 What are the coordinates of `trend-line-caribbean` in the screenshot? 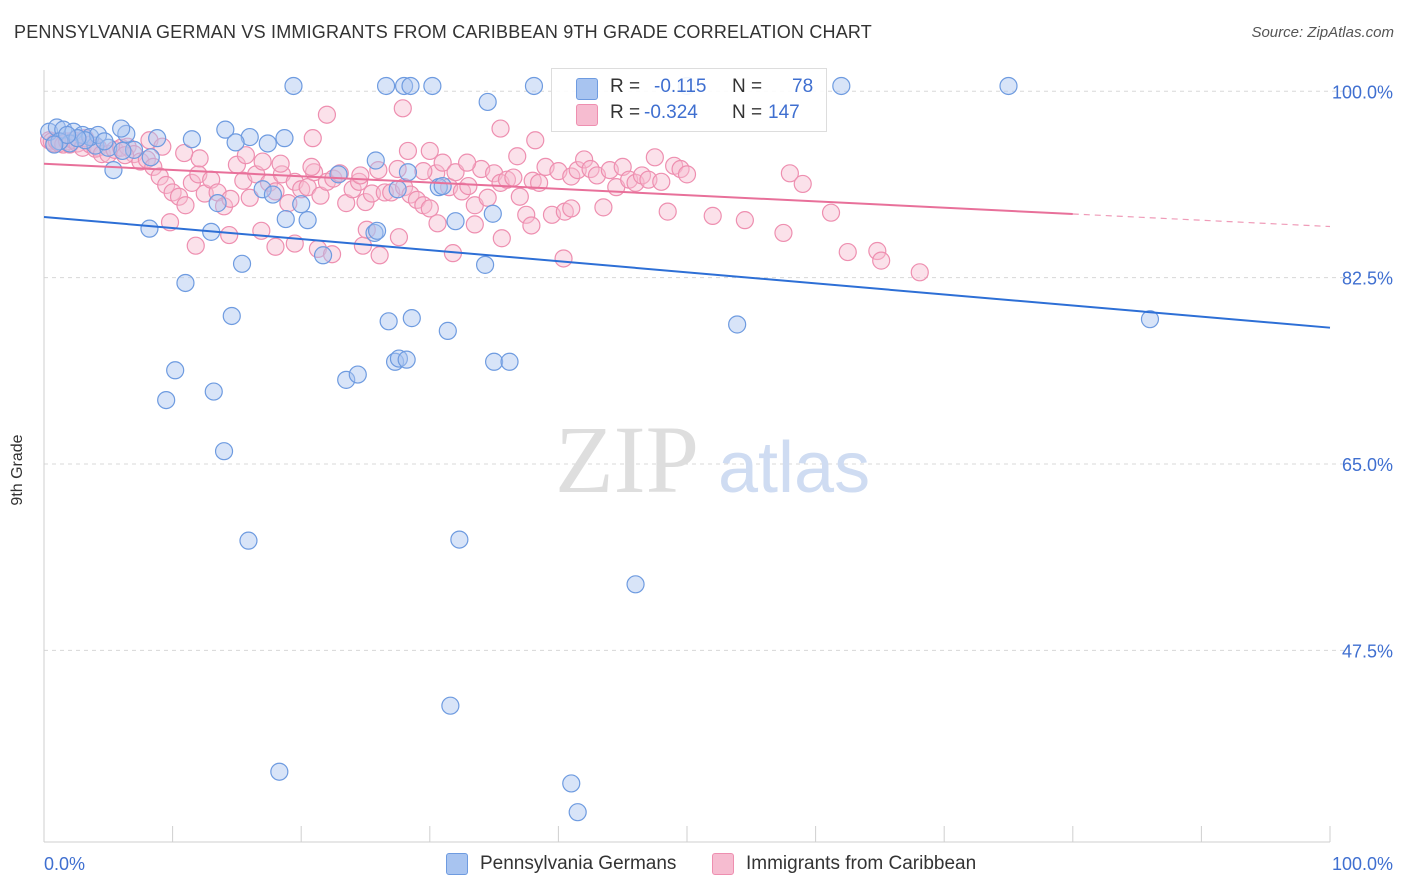 It's located at (558, 188).